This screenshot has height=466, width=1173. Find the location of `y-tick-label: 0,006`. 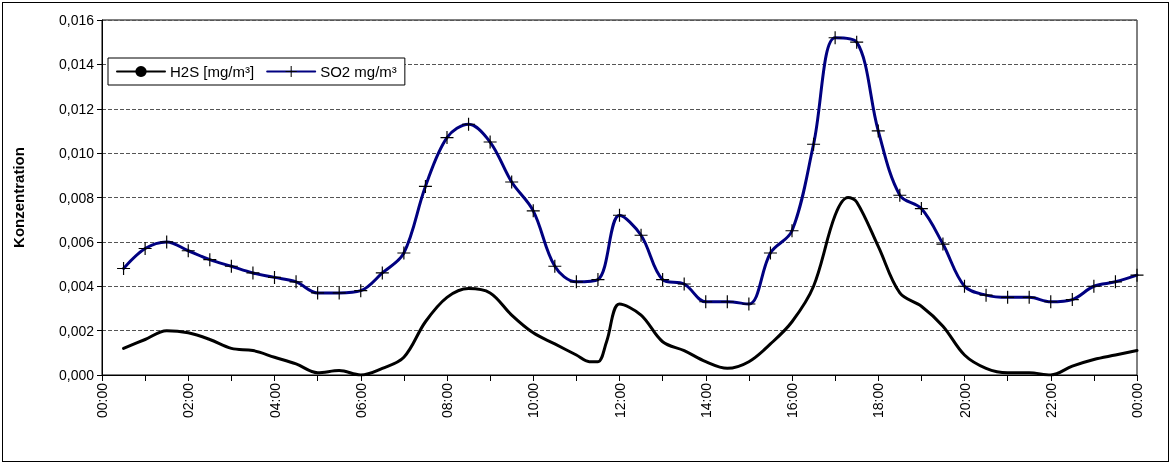

y-tick-label: 0,006 is located at coordinates (76, 241).